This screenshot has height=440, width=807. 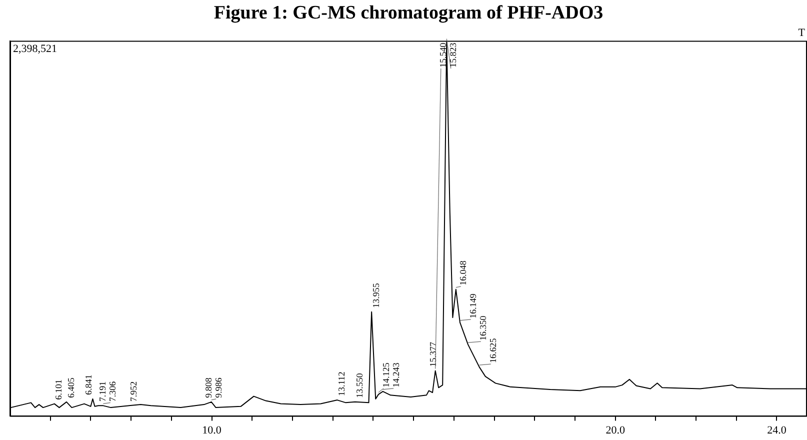 What do you see at coordinates (395, 375) in the screenshot?
I see `annotation: 14.243` at bounding box center [395, 375].